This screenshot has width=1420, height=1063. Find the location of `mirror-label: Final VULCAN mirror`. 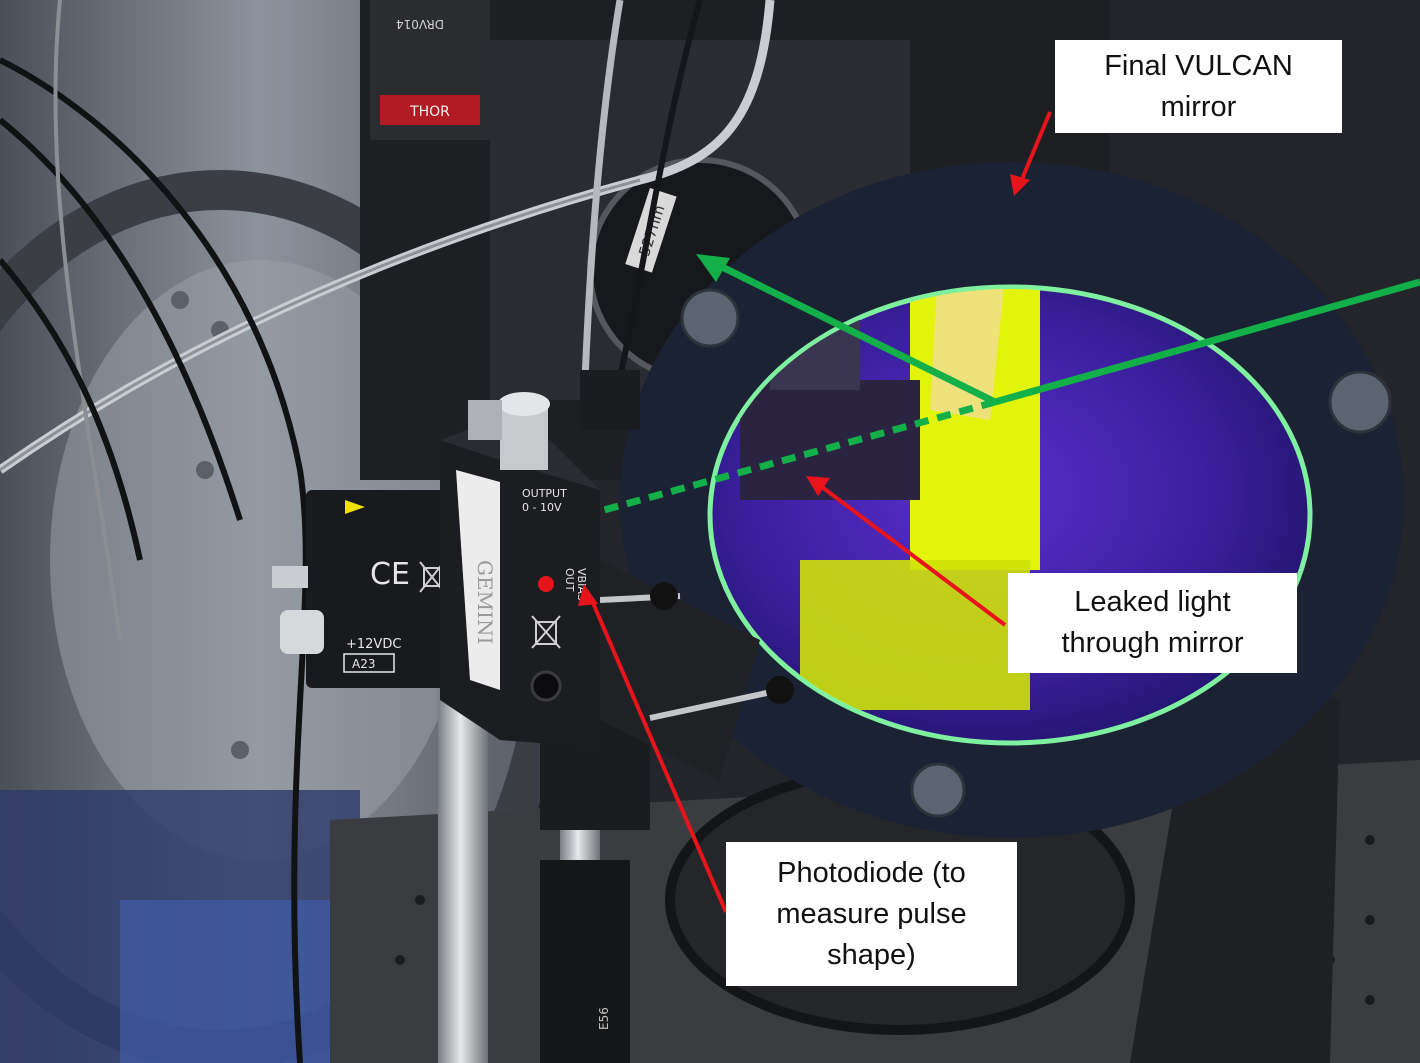

mirror-label: Final VULCAN mirror is located at coordinates (1198, 86).